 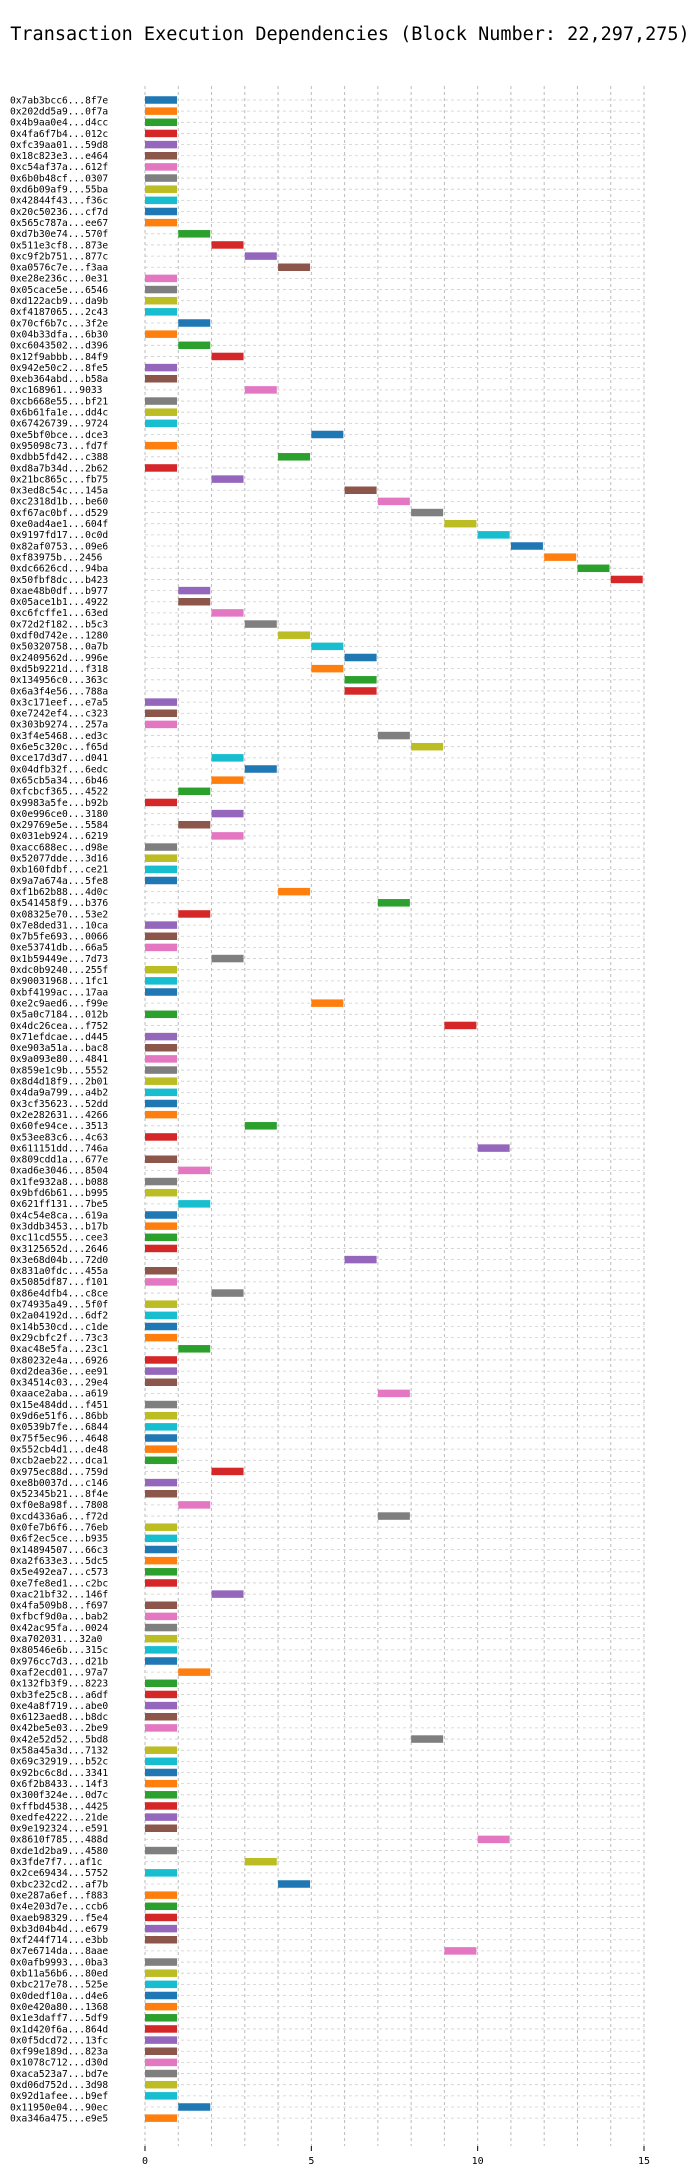 I want to click on transaction-label: 0x34514c03...29e4, so click(x=59, y=1383).